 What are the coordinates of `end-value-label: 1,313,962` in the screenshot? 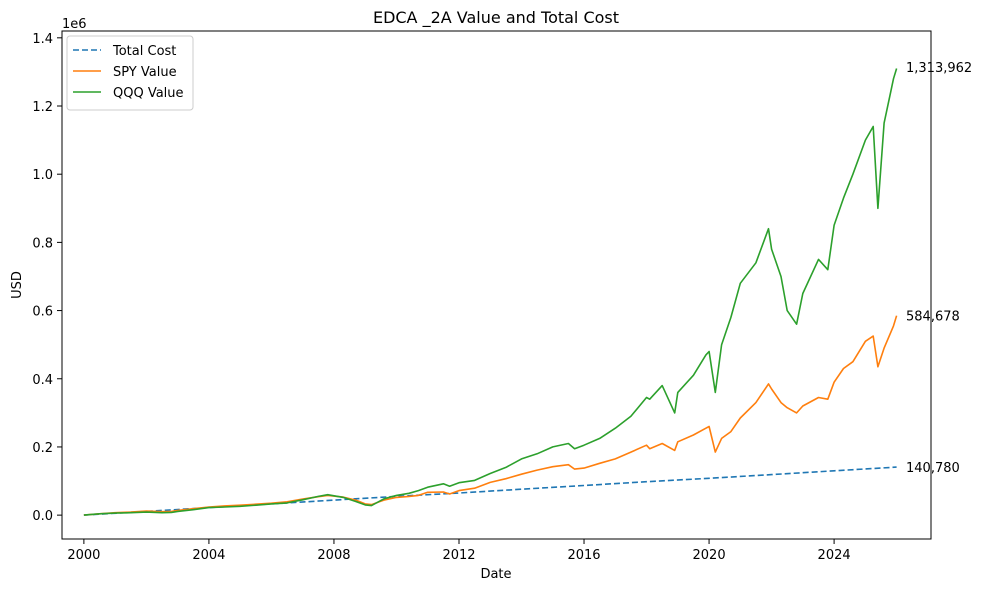 It's located at (939, 68).